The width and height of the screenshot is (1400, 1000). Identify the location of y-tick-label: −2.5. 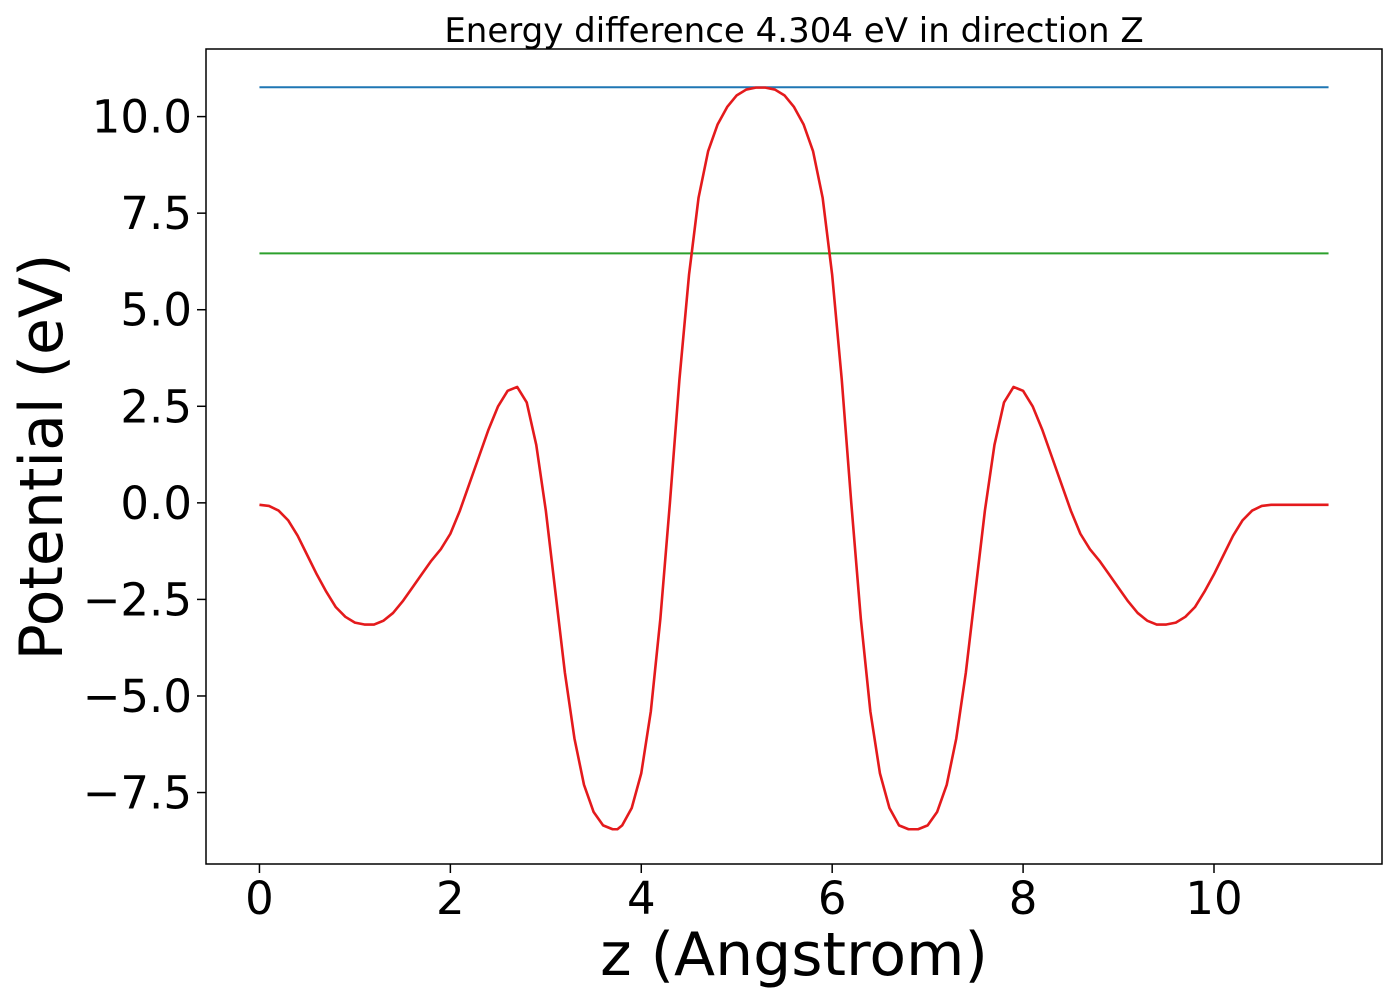
(137, 599).